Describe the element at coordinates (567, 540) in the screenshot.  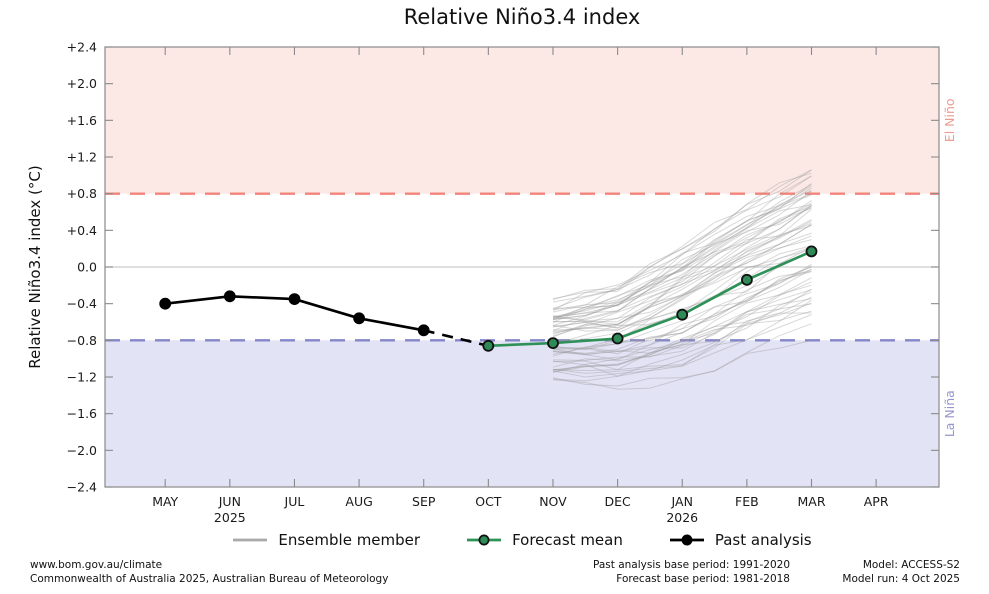
I see `legend-label-forecast: Forecast mean` at that location.